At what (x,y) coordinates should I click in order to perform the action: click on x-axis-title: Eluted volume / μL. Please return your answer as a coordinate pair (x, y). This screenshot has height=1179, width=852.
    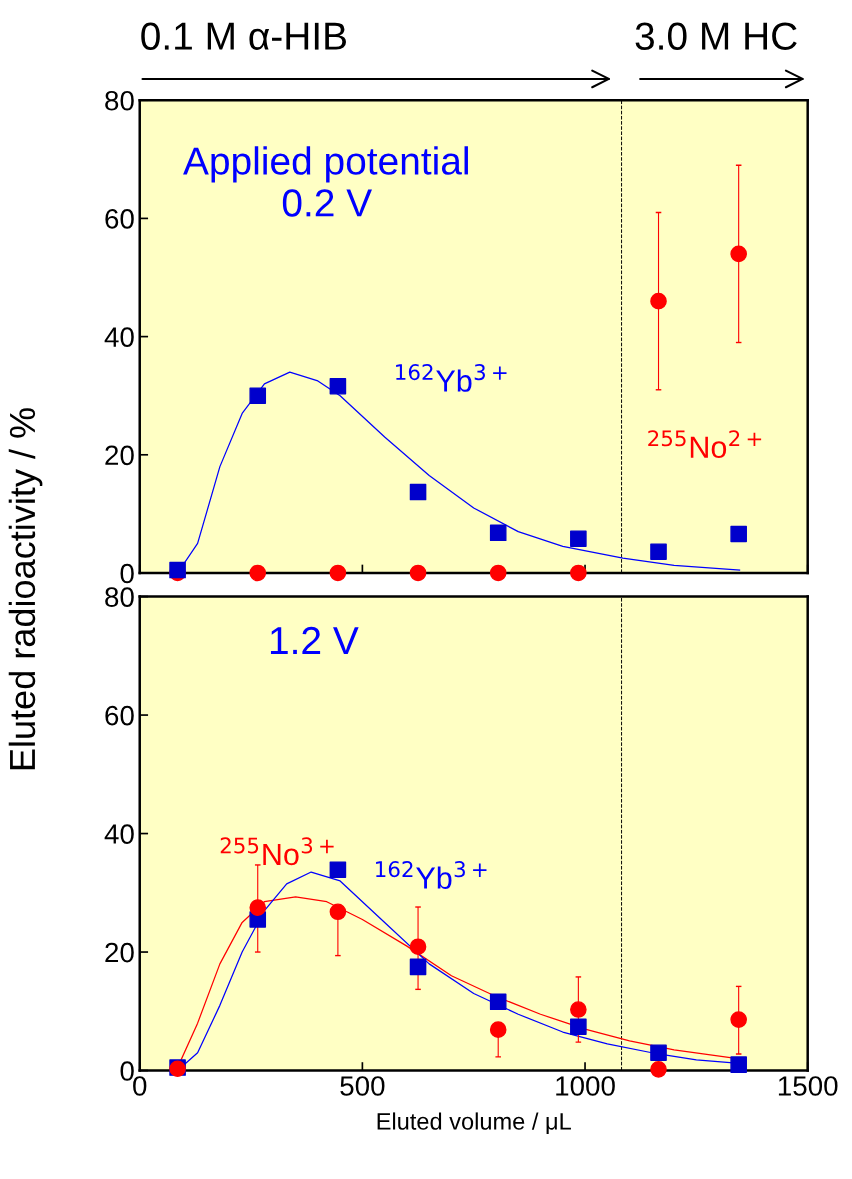
    Looking at the image, I should click on (474, 1123).